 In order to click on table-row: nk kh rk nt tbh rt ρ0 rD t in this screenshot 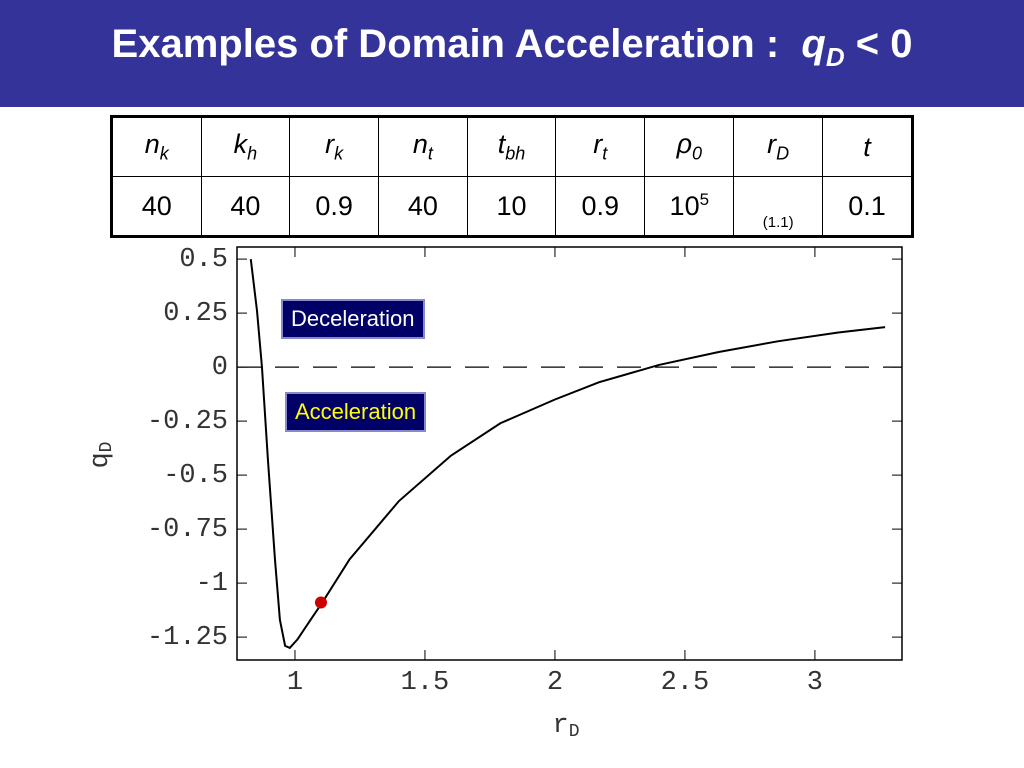, I will do `click(512, 146)`.